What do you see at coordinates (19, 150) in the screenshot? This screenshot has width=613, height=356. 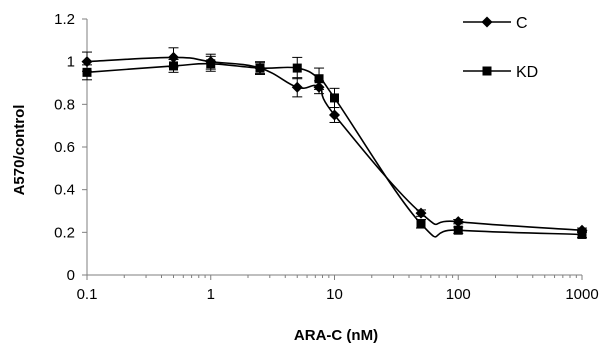 I see `y-axis-label: A570/control` at bounding box center [19, 150].